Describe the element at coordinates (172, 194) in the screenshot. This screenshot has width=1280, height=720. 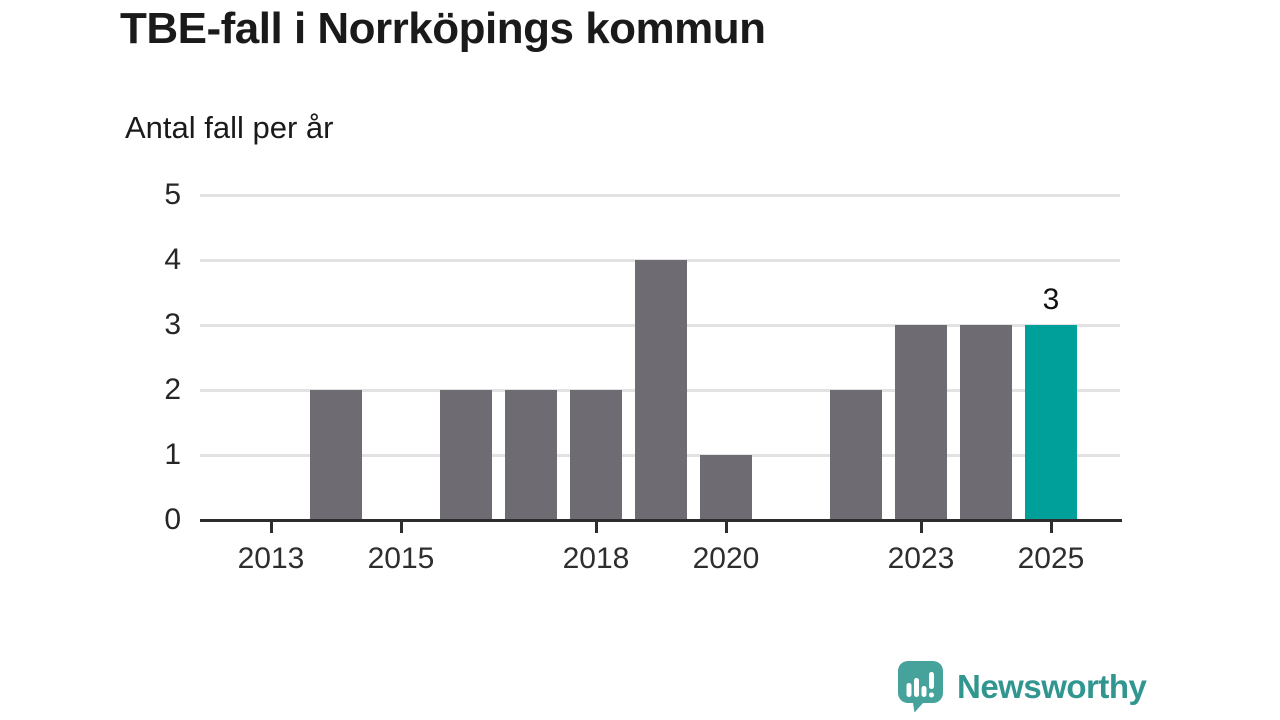
I see `y-axis-tick-label: 5` at that location.